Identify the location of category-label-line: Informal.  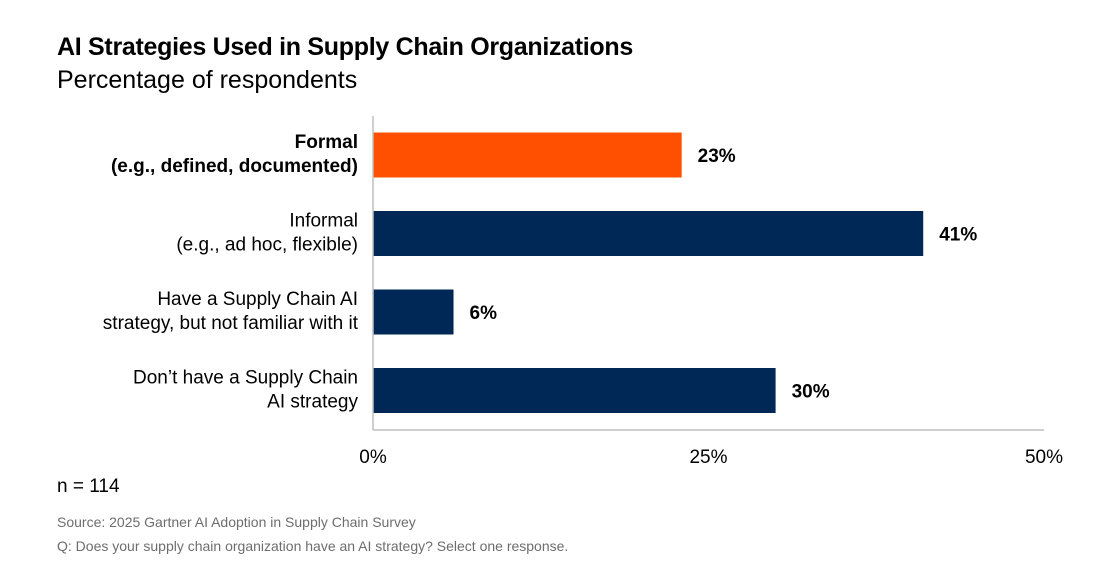
(323, 221).